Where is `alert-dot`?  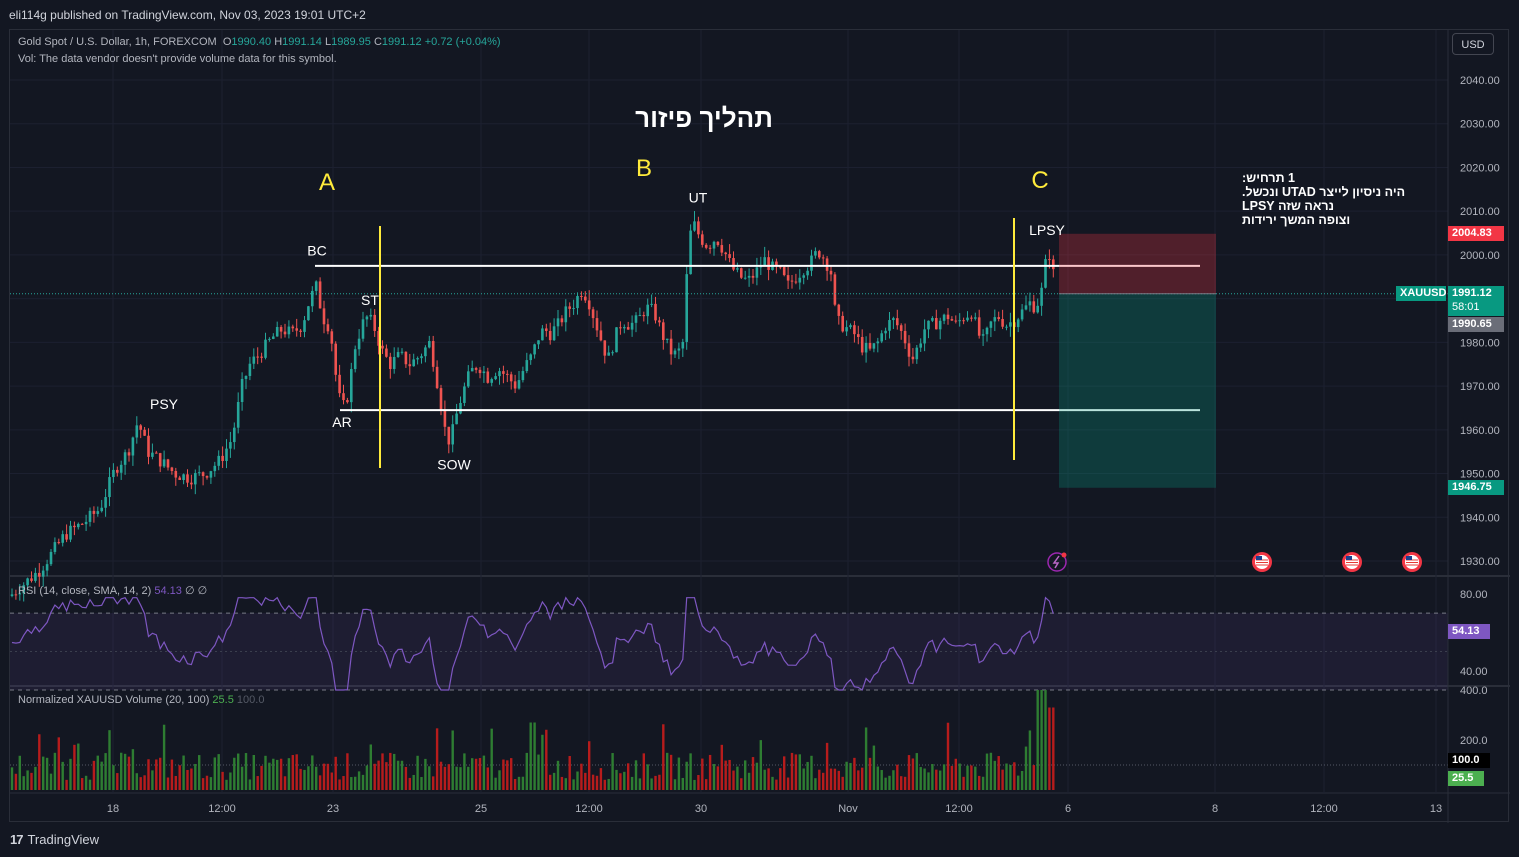
alert-dot is located at coordinates (1064, 555).